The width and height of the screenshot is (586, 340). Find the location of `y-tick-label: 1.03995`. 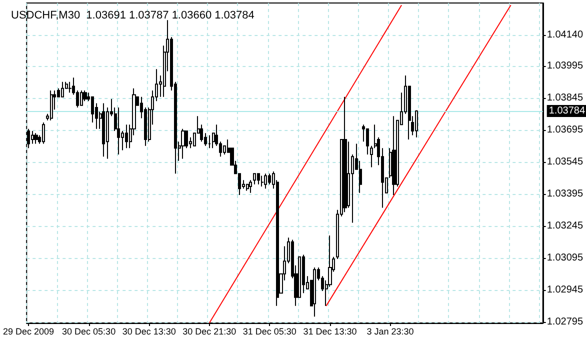

y-tick-label: 1.03995 is located at coordinates (565, 66).